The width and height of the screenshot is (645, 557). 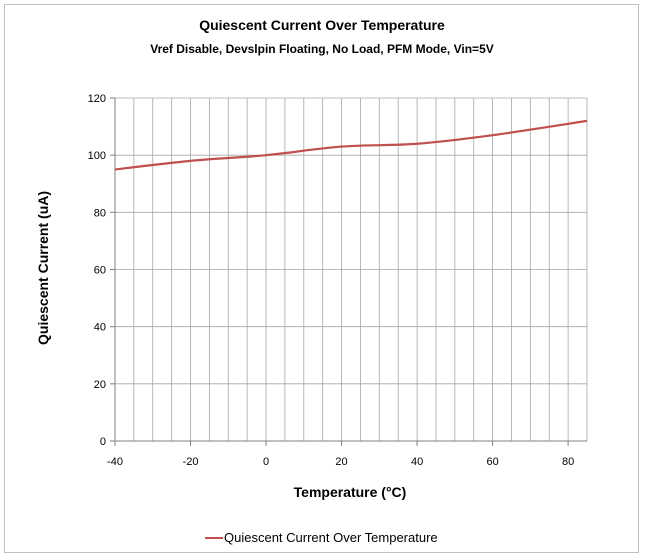 I want to click on x-tick-label: -40, so click(x=115, y=462).